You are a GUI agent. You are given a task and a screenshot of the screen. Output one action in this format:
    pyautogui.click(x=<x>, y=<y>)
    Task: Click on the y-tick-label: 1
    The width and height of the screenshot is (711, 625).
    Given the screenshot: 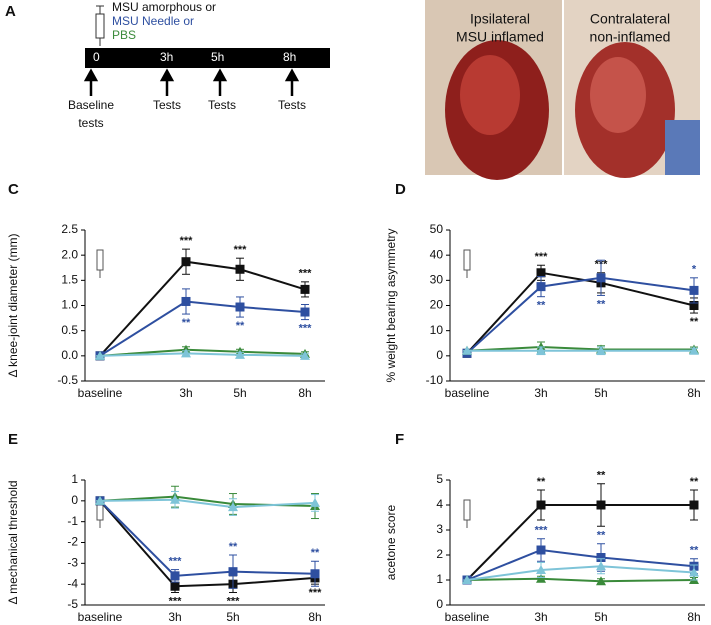 What is the action you would take?
    pyautogui.click(x=74, y=479)
    